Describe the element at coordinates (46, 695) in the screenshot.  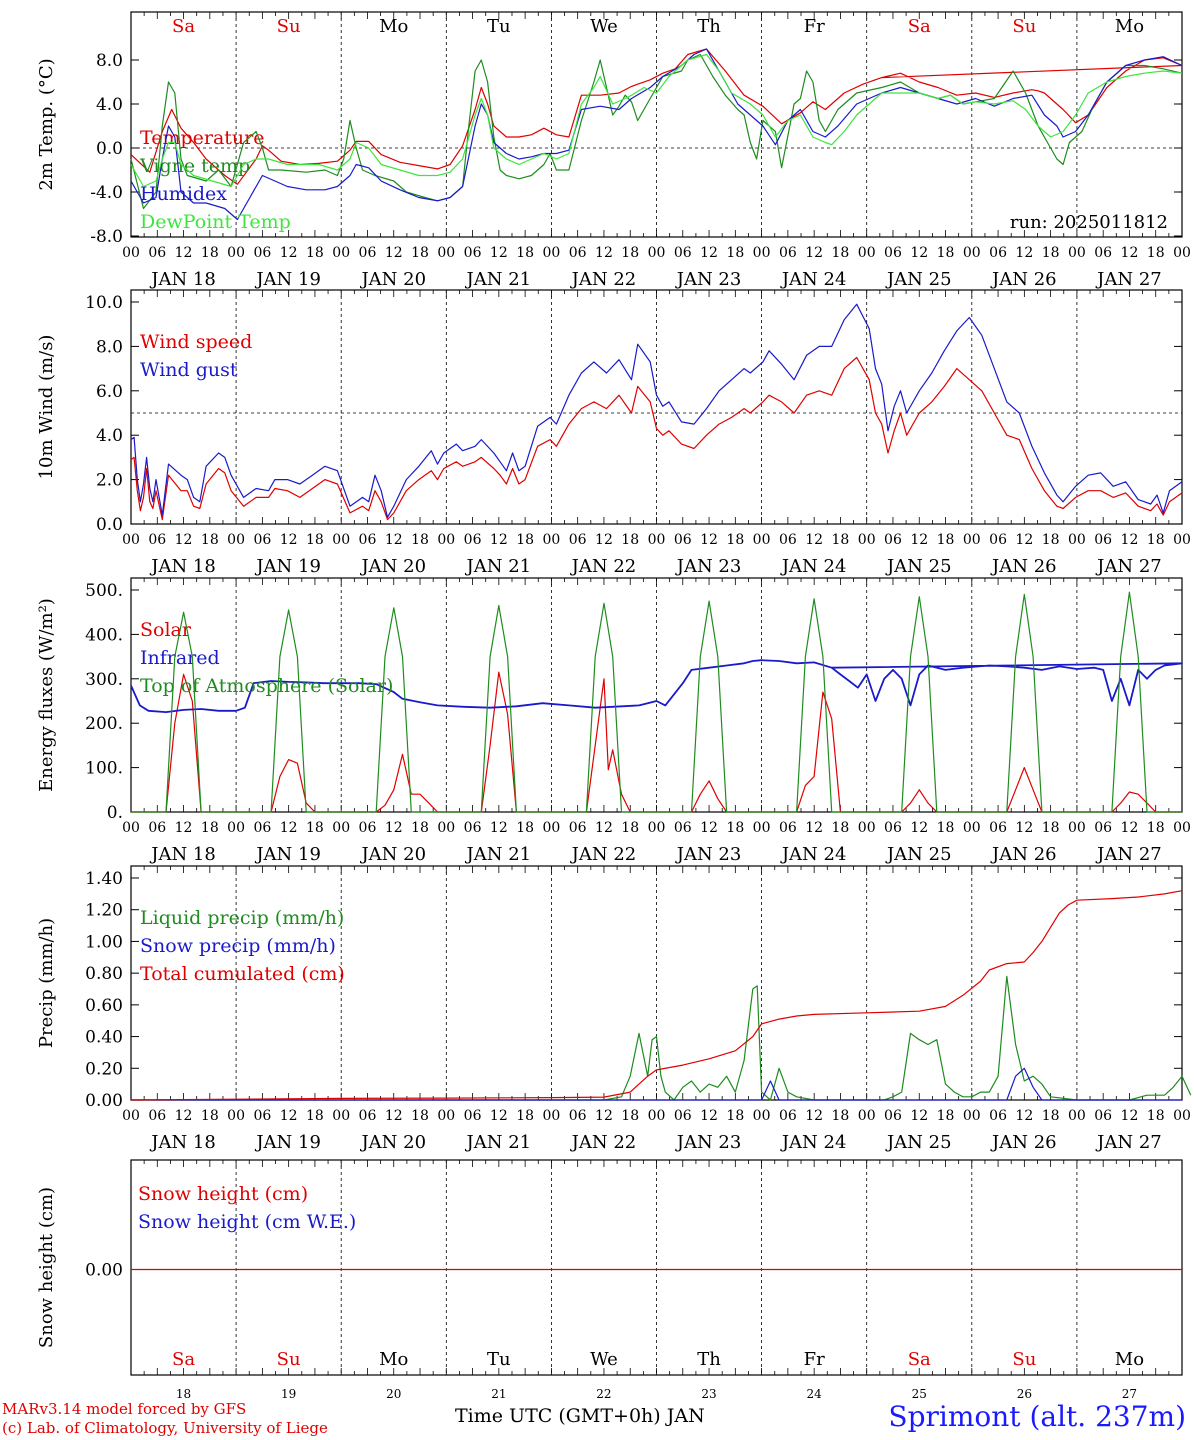
I see `y-axis-label: Energy fluxes (W/m²)` at that location.